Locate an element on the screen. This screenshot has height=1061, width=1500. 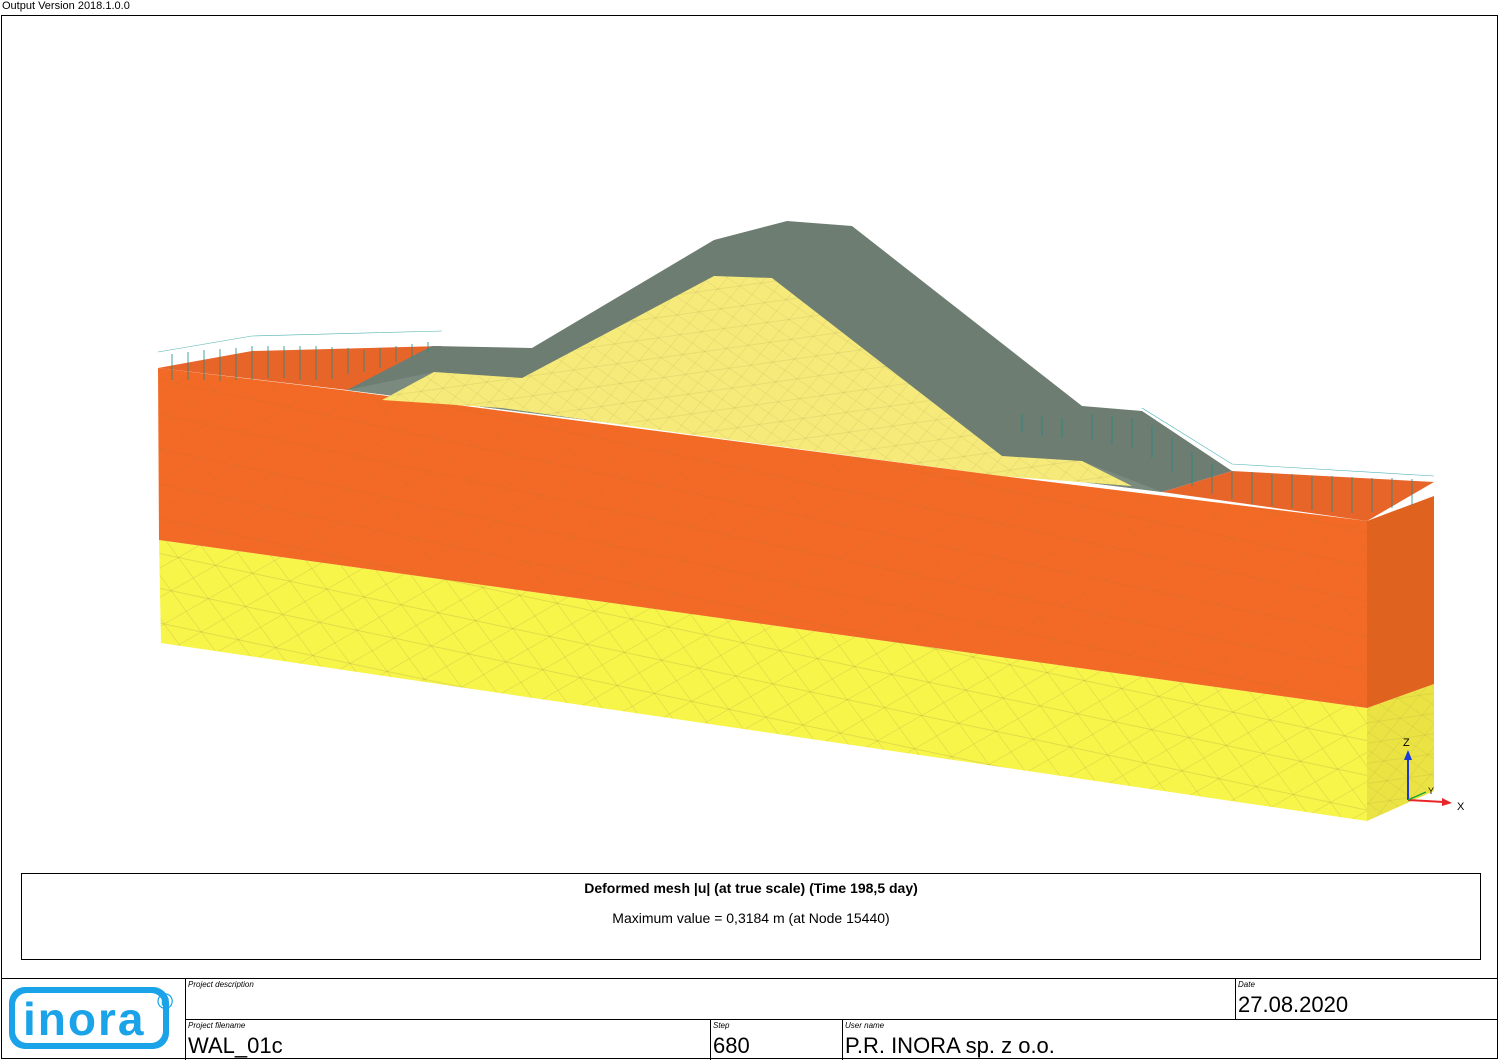
sand-layer-side-mesh is located at coordinates (1400, 752).